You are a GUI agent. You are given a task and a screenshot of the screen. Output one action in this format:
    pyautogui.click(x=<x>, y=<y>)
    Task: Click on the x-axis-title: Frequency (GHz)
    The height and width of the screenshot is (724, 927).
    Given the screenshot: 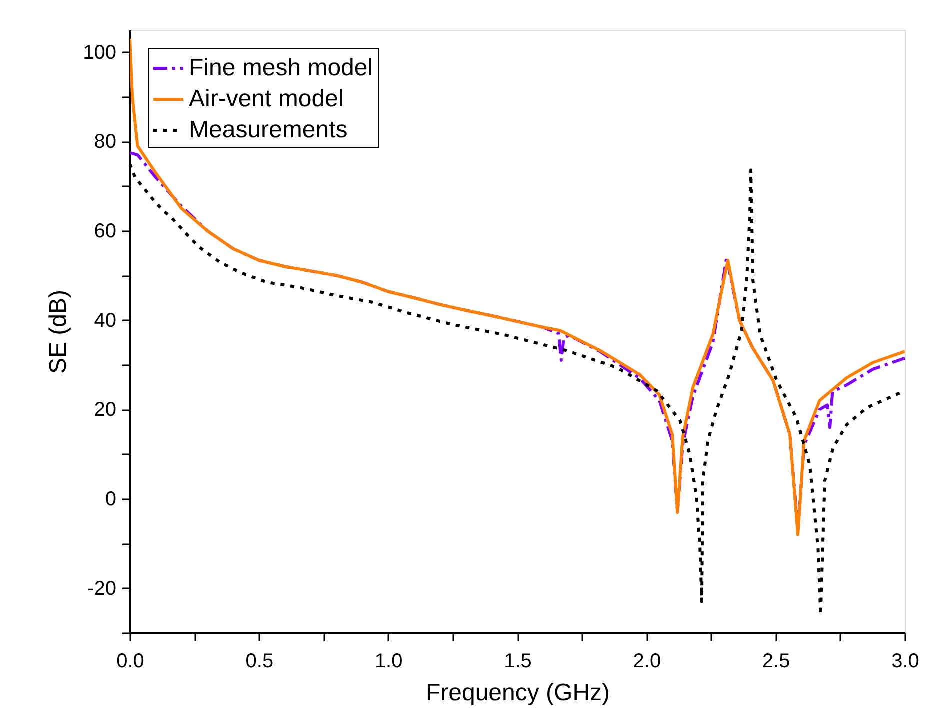 What is the action you would take?
    pyautogui.click(x=518, y=693)
    